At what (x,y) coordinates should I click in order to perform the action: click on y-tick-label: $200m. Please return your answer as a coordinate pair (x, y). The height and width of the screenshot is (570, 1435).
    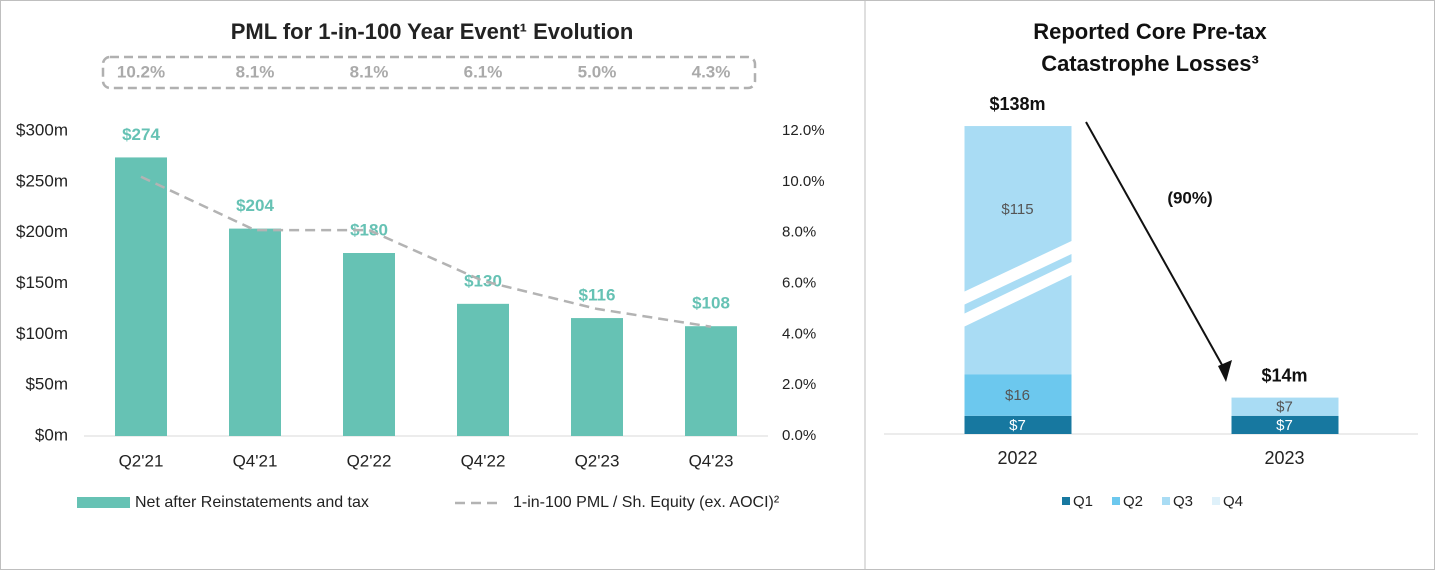
    Looking at the image, I should click on (42, 231).